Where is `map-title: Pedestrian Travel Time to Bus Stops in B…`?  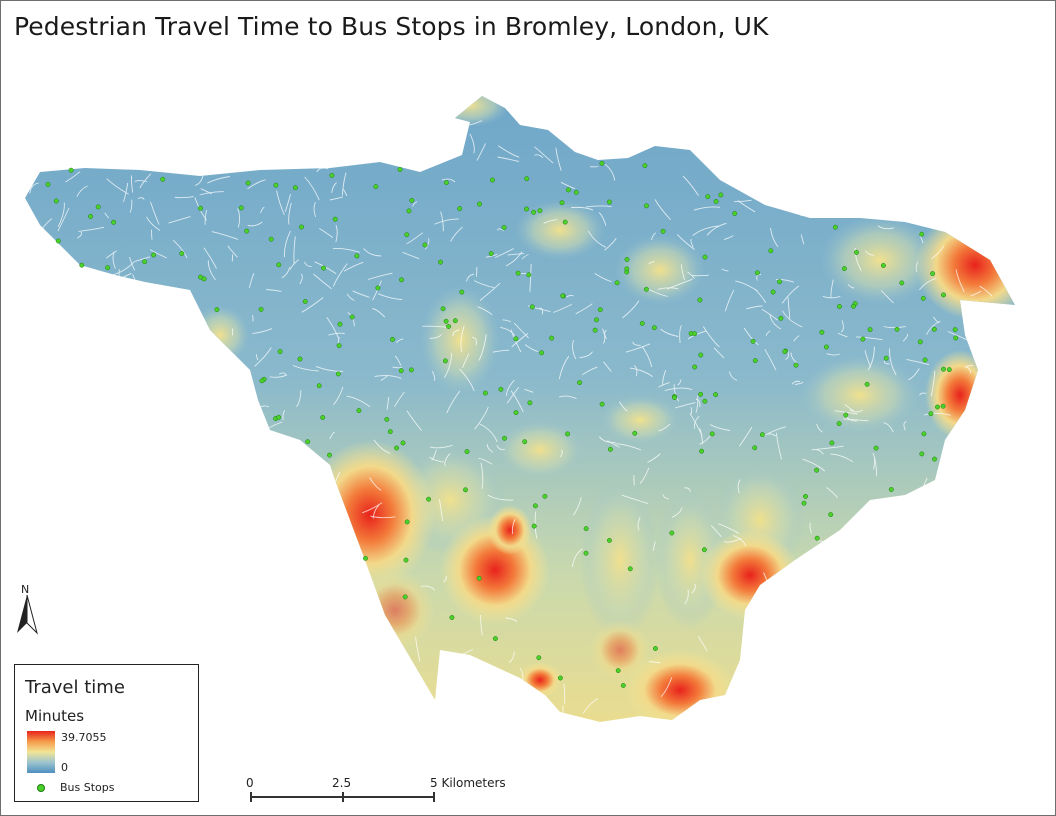
map-title: Pedestrian Travel Time to Bus Stops in B… is located at coordinates (391, 26).